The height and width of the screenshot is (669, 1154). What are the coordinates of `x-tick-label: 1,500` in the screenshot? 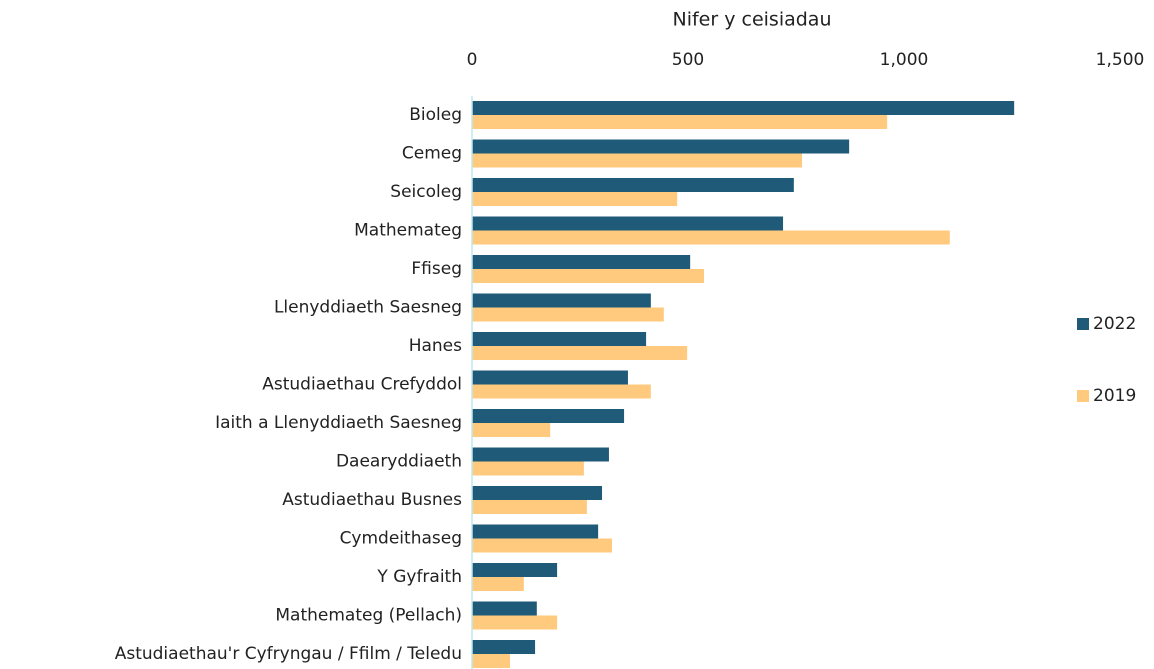 It's located at (1120, 60).